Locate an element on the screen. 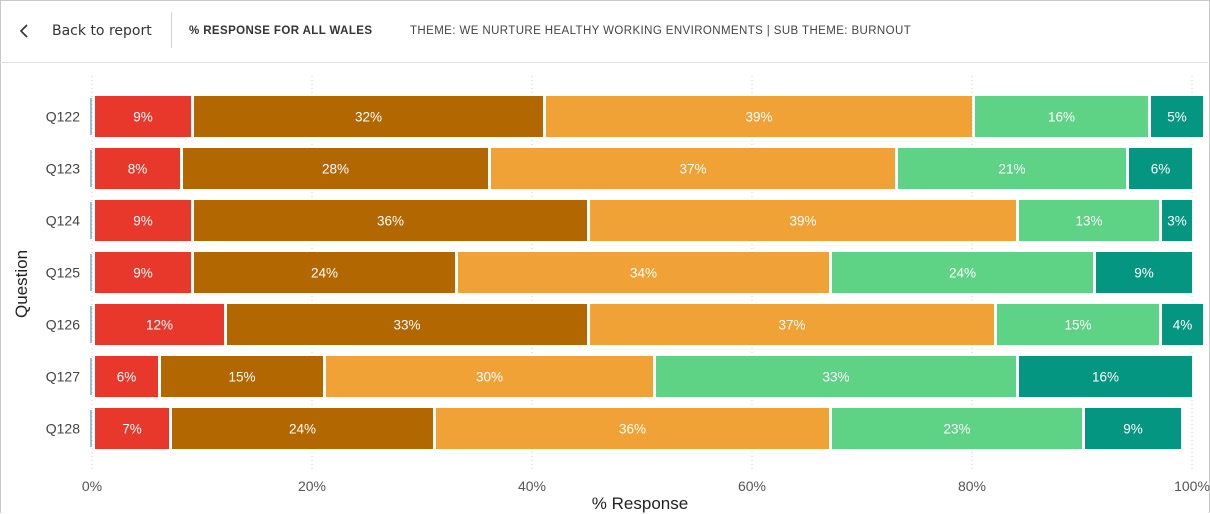  back-label: Back to report is located at coordinates (102, 31).